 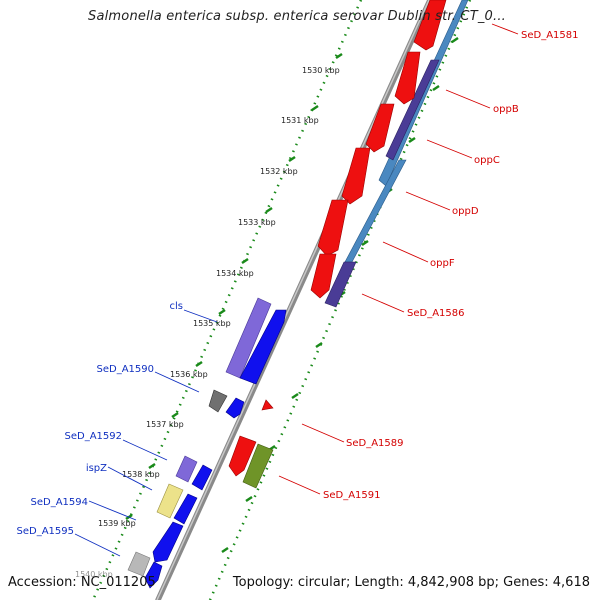 What do you see at coordinates (139, 564) in the screenshot?
I see `gene-sed-a1595-gray` at bounding box center [139, 564].